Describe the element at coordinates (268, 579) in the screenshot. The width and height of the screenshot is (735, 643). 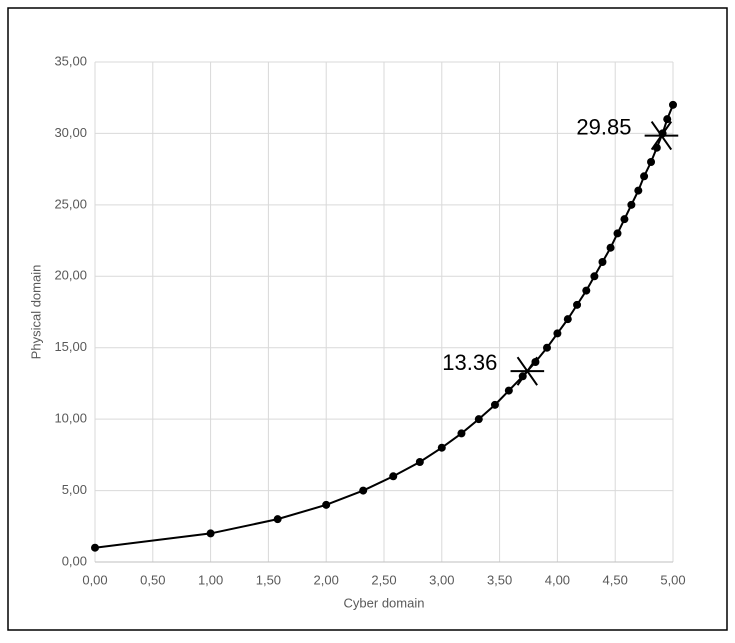
I see `x-tick-label: 1,50` at that location.